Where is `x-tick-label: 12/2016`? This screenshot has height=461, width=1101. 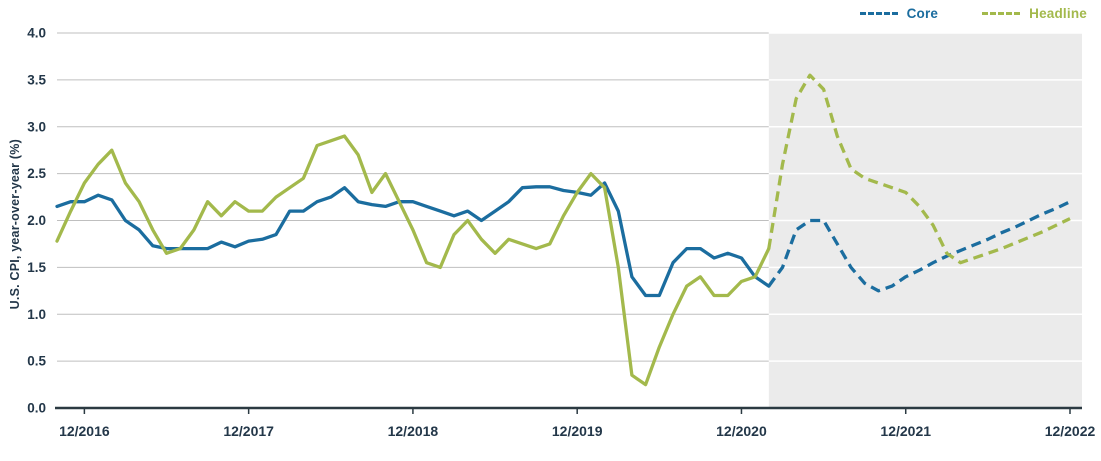
x-tick-label: 12/2016 is located at coordinates (84, 431).